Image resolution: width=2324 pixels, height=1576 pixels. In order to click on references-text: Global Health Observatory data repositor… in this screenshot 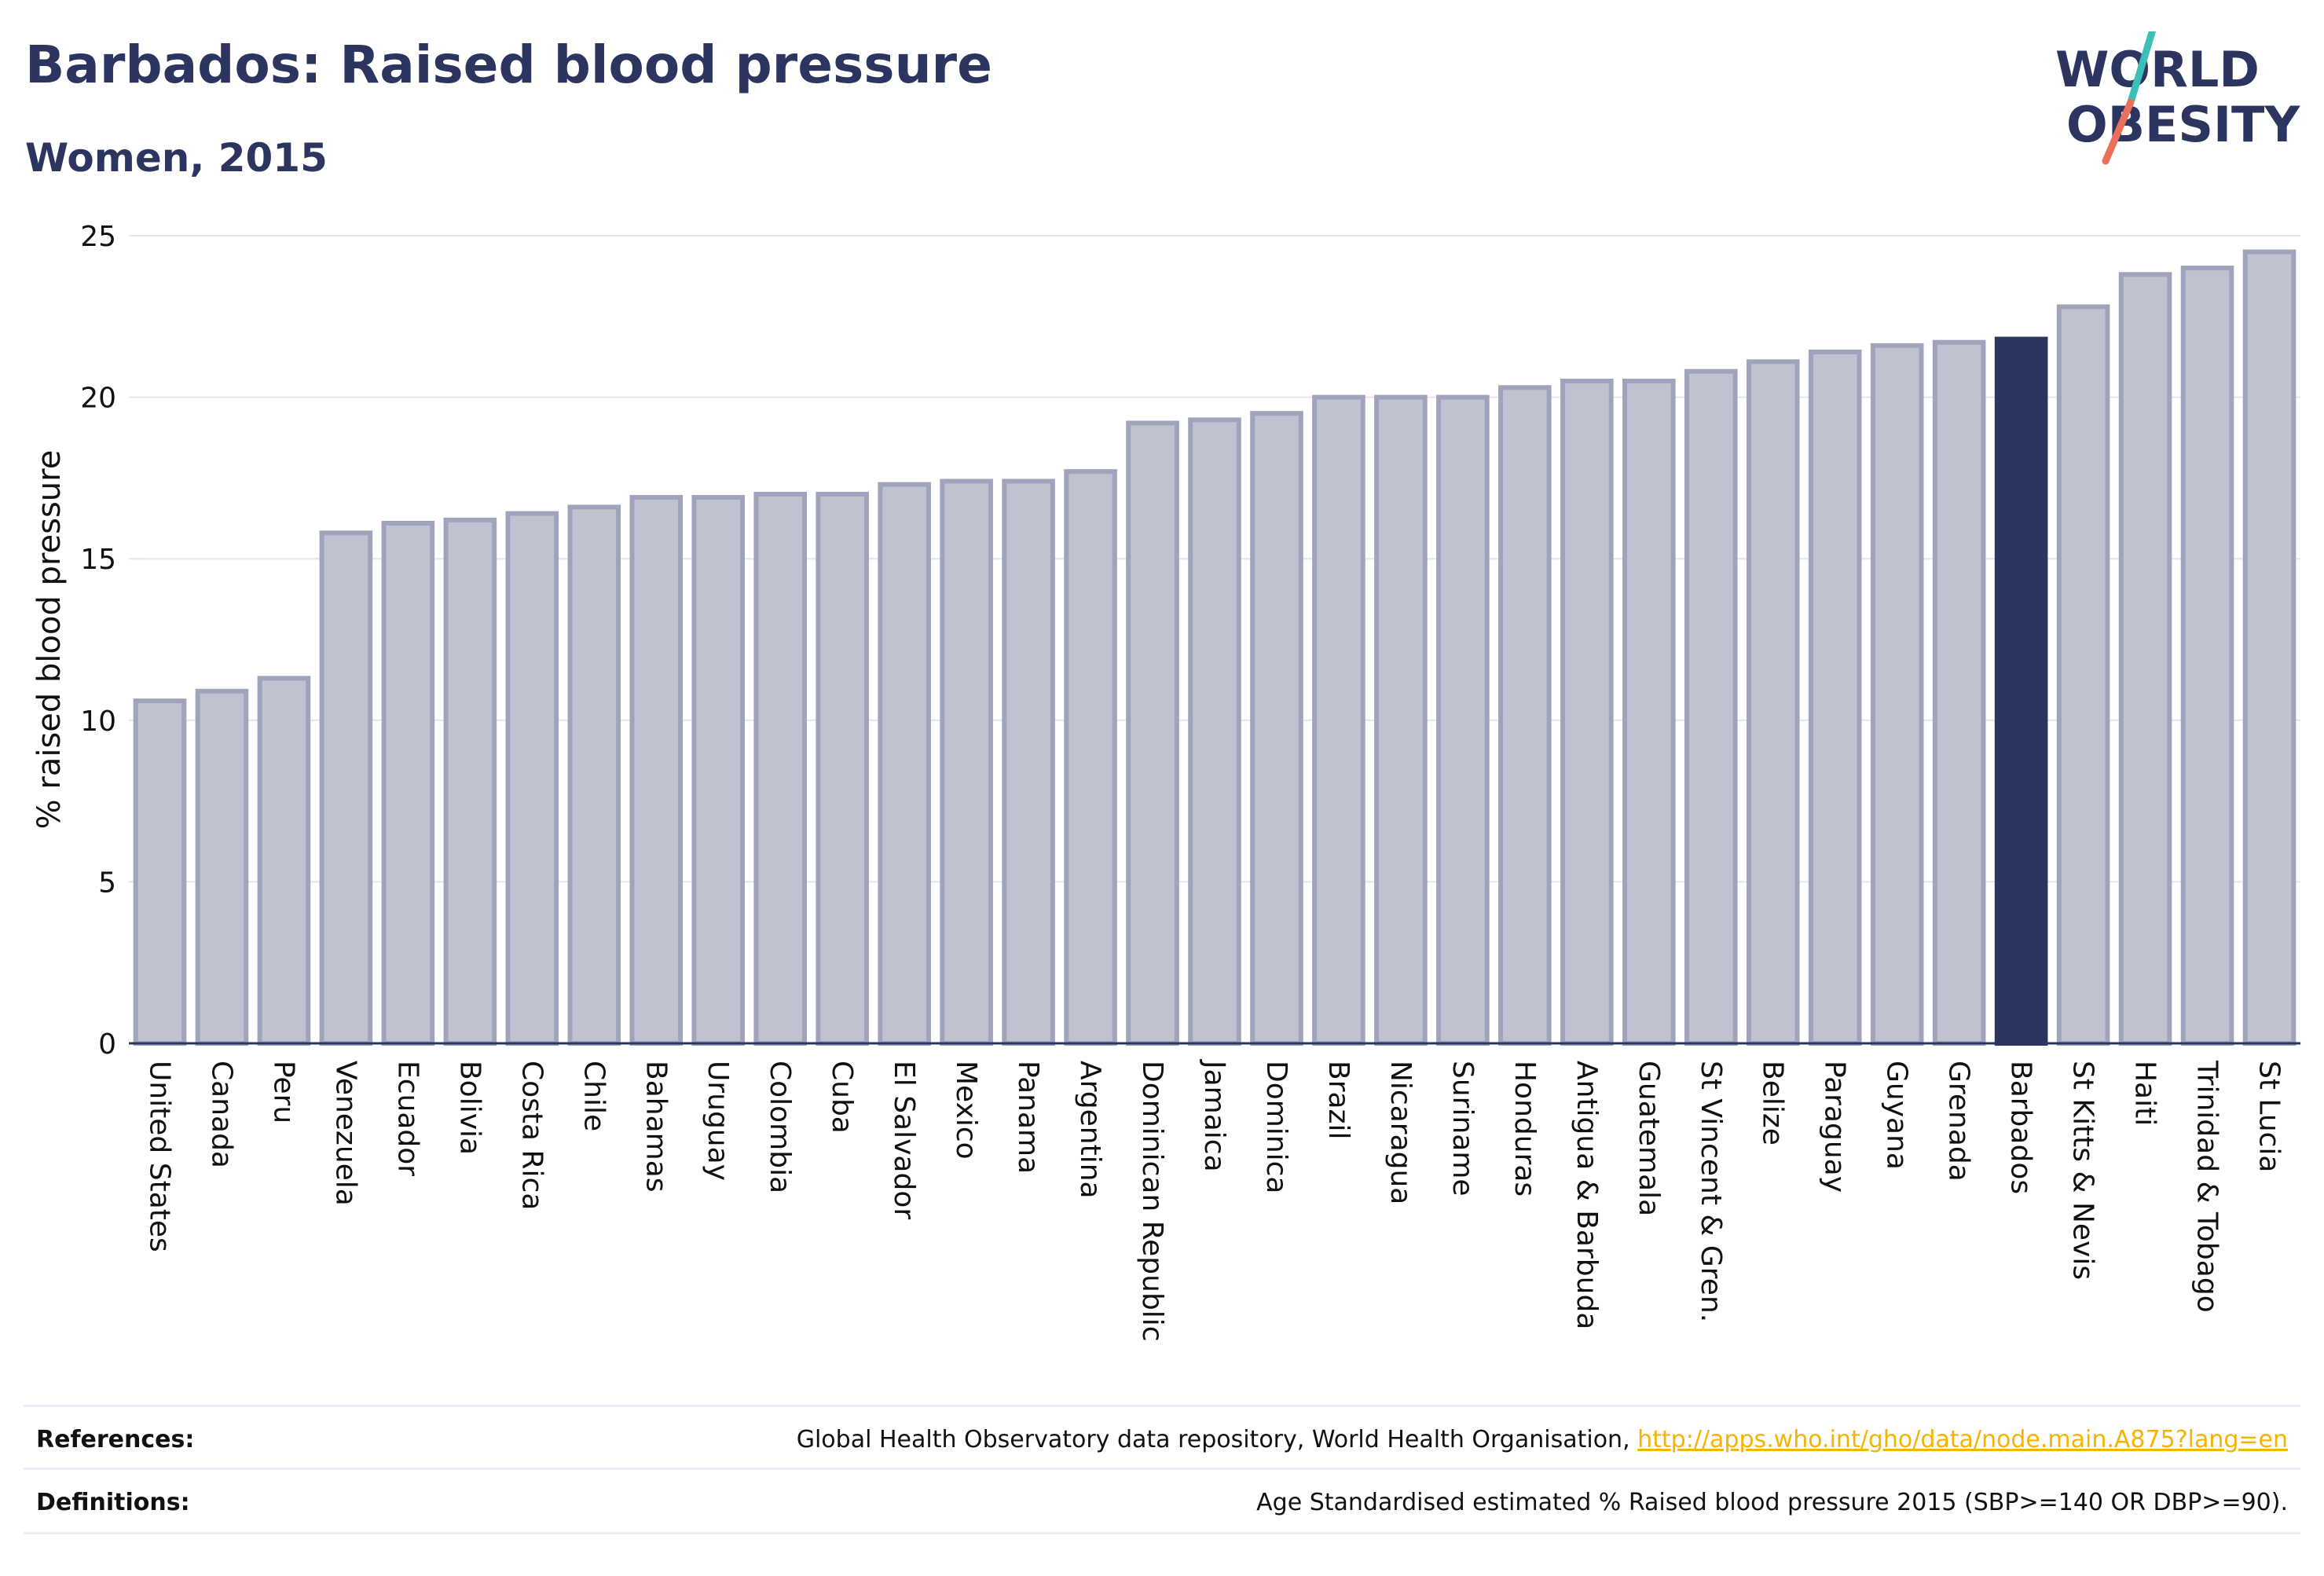, I will do `click(1217, 1439)`.